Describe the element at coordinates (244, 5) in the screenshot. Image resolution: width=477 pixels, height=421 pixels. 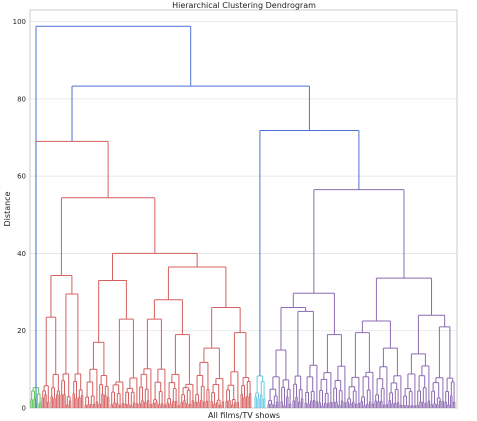
I see `chart-title: Hierarchical Clustering Dendrogram` at that location.